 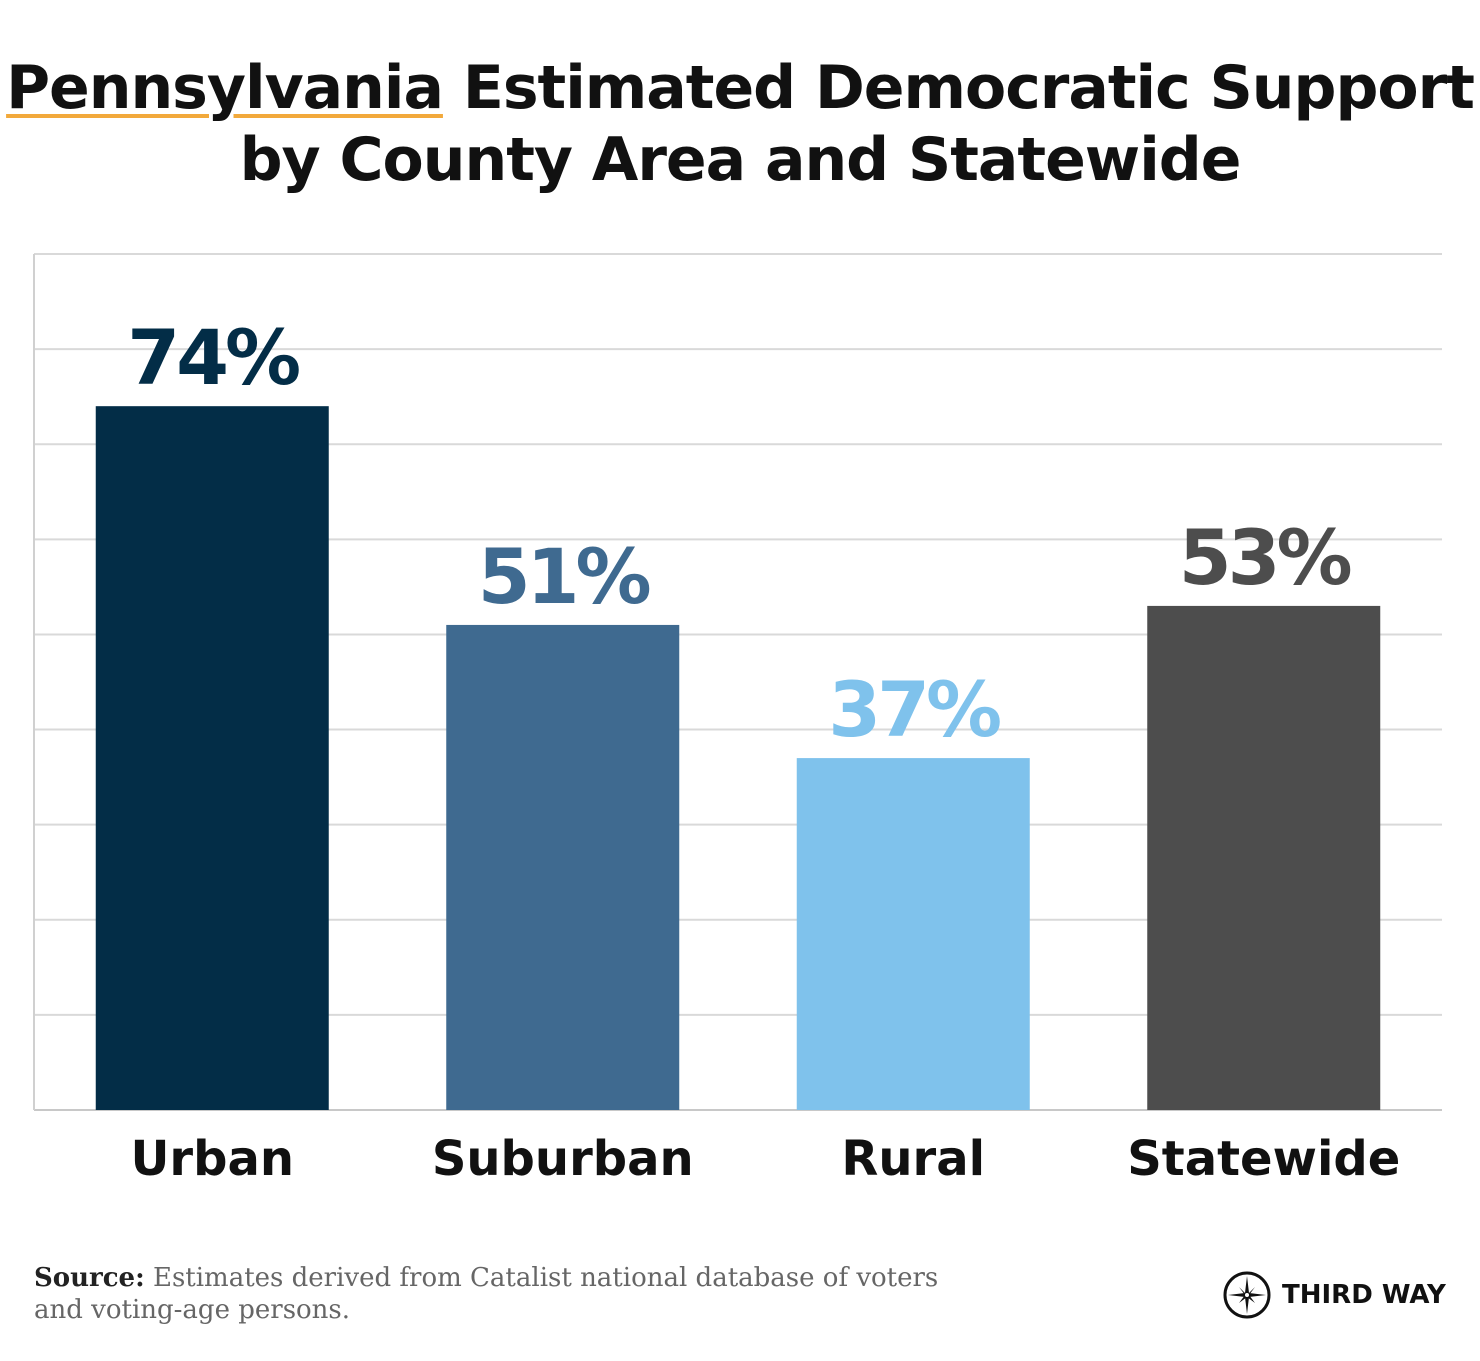 What do you see at coordinates (1364, 1295) in the screenshot?
I see `logo-text: THIRD WAY` at bounding box center [1364, 1295].